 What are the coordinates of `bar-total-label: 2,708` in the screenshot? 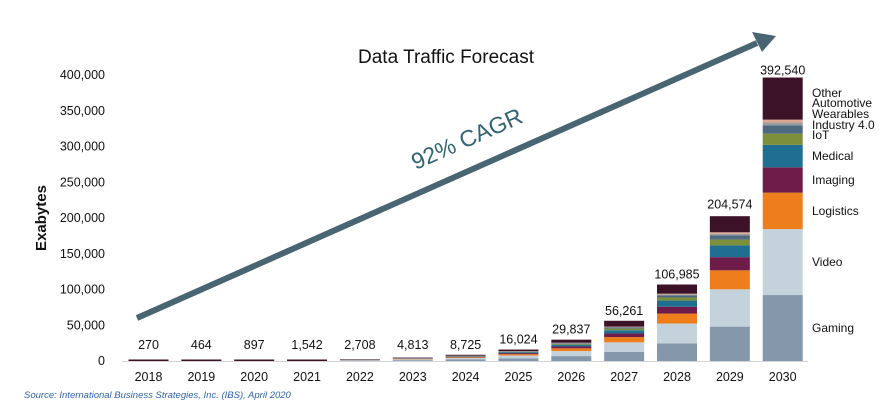 It's located at (359, 345).